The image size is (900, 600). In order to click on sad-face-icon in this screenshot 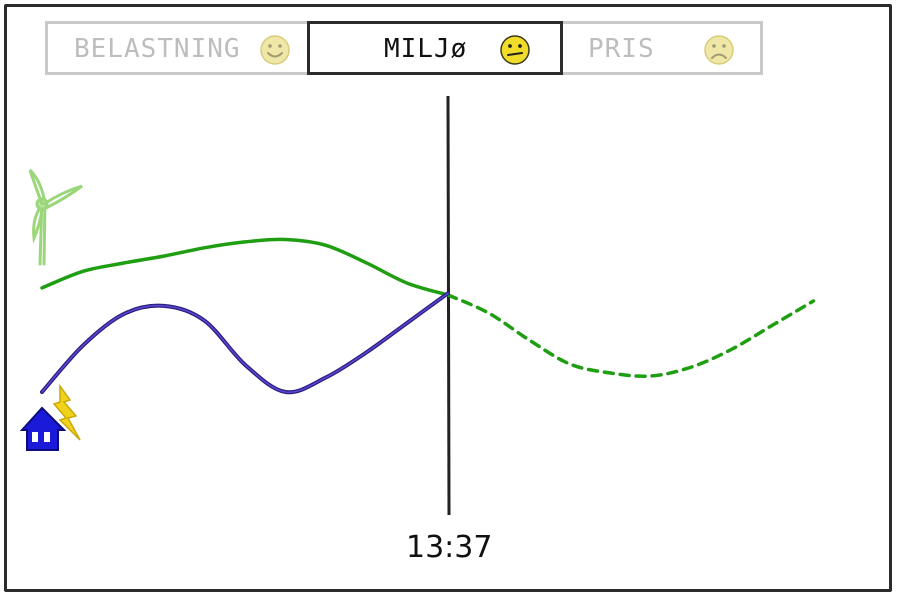, I will do `click(719, 50)`.